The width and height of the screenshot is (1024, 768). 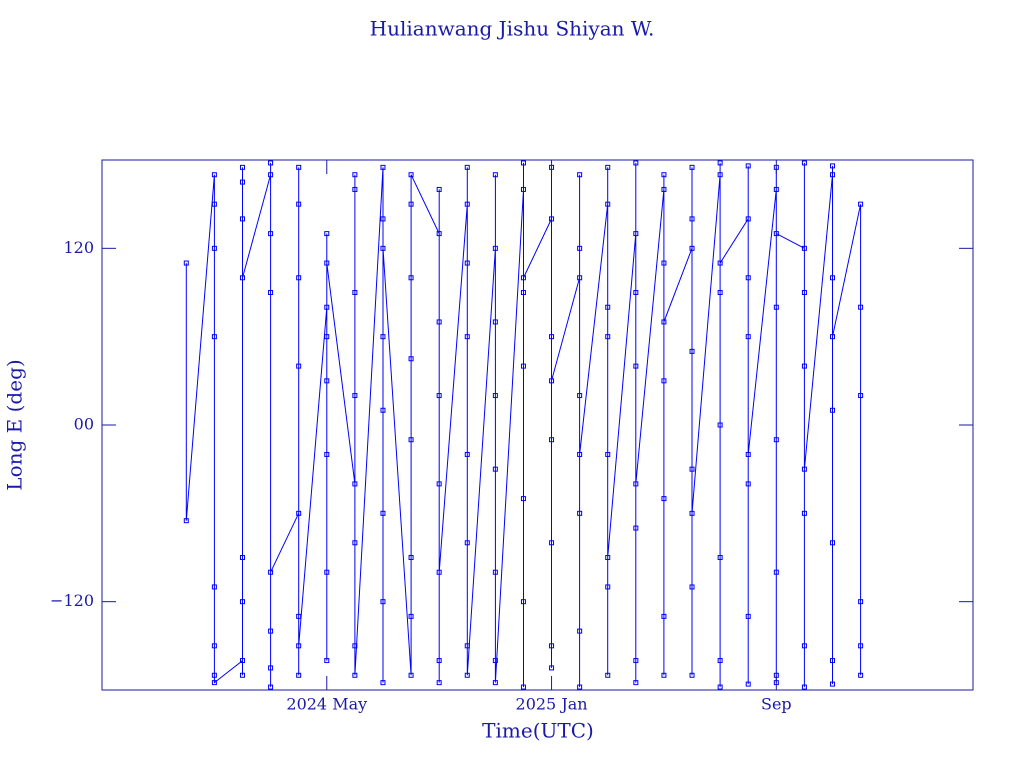 I want to click on y-tick-label: 120, so click(x=78, y=247).